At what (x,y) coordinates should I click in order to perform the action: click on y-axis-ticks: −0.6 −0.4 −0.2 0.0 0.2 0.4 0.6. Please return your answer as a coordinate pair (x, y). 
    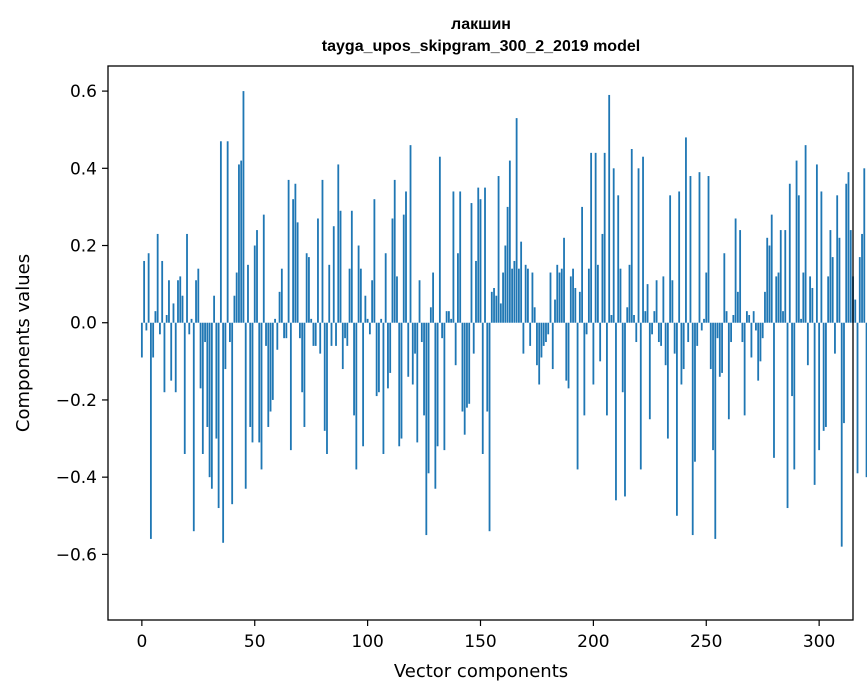
    Looking at the image, I should click on (82, 323).